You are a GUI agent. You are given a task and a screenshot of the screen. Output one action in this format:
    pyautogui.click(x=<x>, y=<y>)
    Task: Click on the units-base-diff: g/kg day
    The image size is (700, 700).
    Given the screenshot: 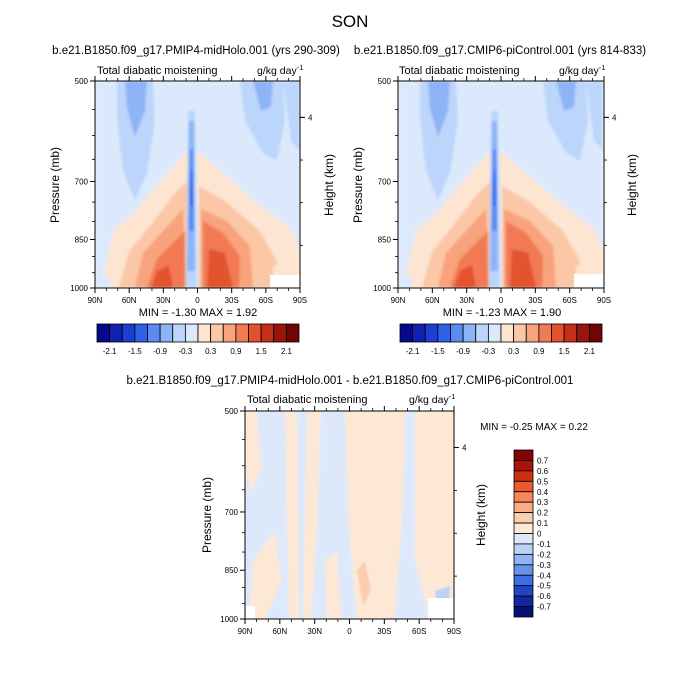 What is the action you would take?
    pyautogui.click(x=429, y=400)
    